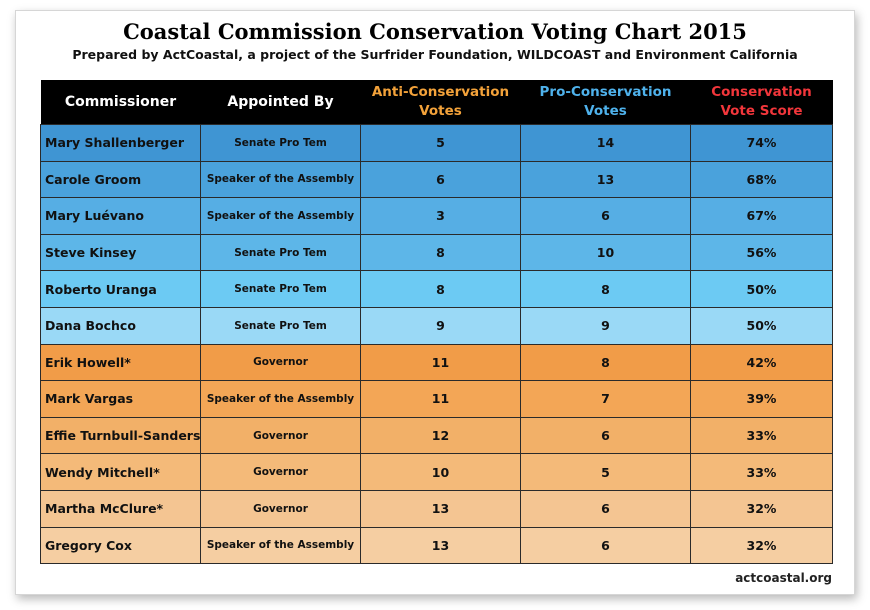 The width and height of the screenshot is (870, 610). Describe the element at coordinates (783, 578) in the screenshot. I see `footer-source: actcoastal.org` at that location.